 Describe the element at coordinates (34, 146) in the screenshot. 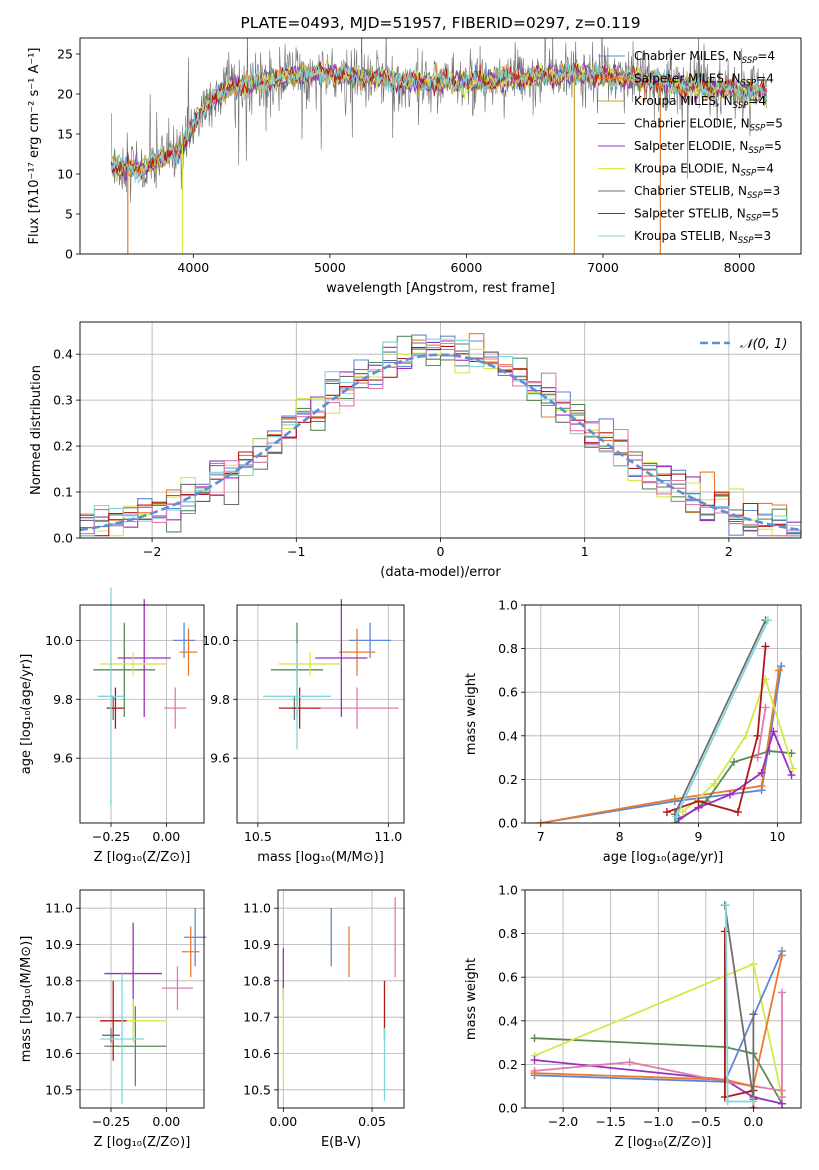

I see `y-axis-label: Flux [fλ10⁻¹⁷ erg cm⁻² s⁻¹ A⁻¹]` at that location.